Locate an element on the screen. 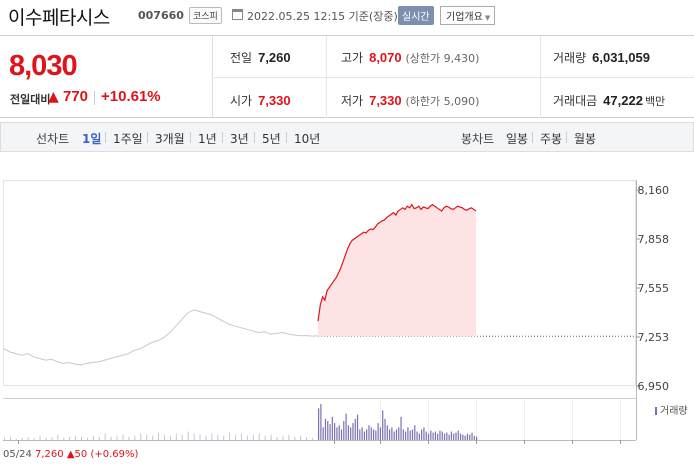  amount-label: 거래대금 is located at coordinates (575, 101).